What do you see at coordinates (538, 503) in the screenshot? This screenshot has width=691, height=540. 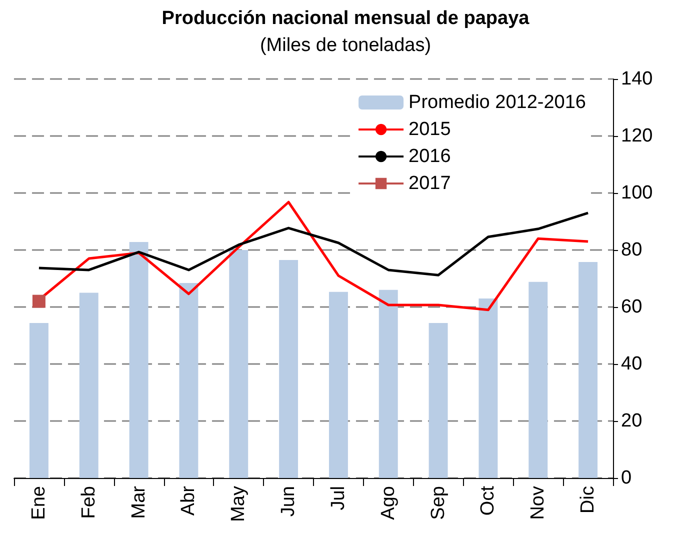 I see `x-tick-label: Nov` at bounding box center [538, 503].